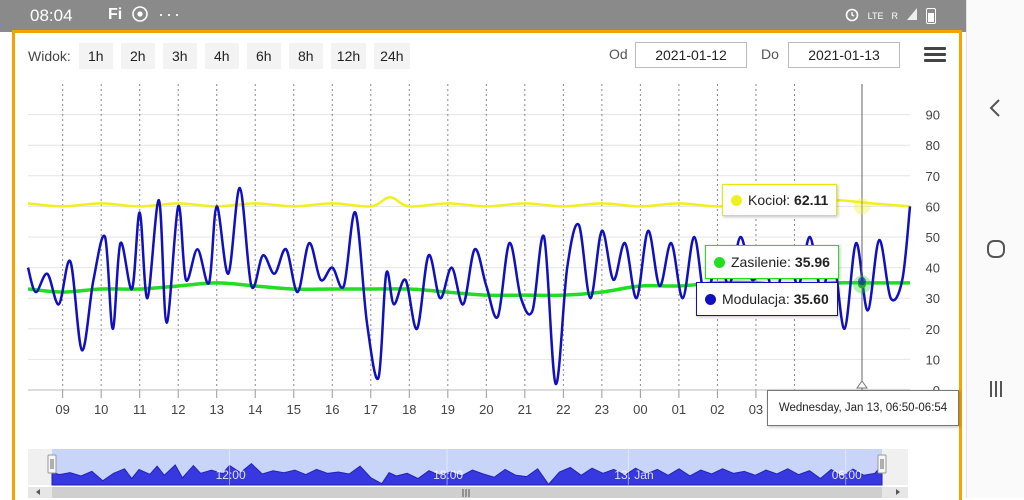 The image size is (1024, 500). What do you see at coordinates (691, 55) in the screenshot?
I see `from-date-input: 2021-01-12` at bounding box center [691, 55].